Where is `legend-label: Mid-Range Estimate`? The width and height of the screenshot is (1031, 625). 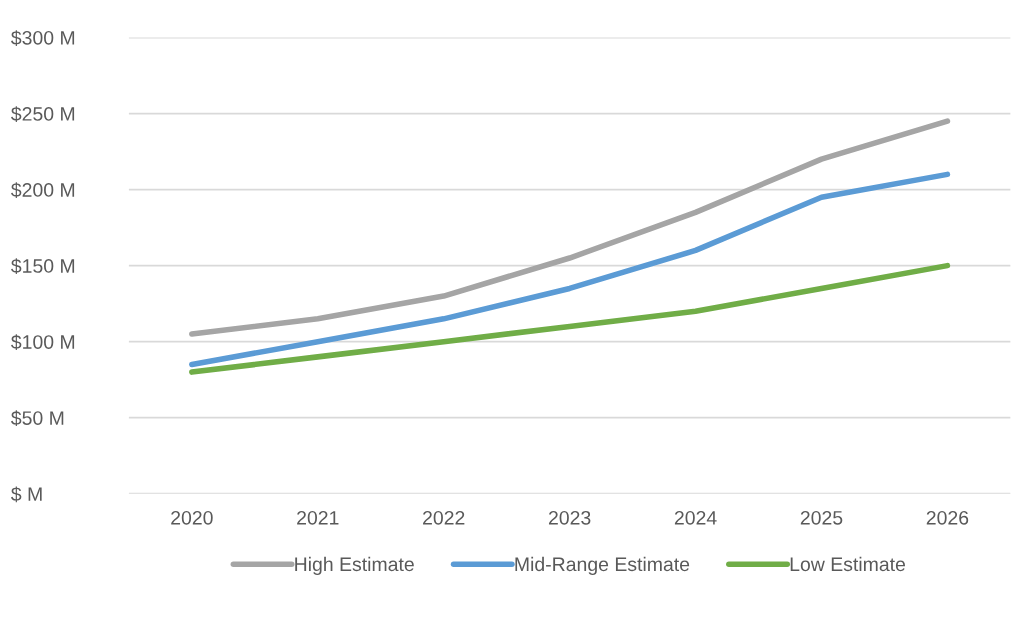
legend-label: Mid-Range Estimate is located at coordinates (602, 565).